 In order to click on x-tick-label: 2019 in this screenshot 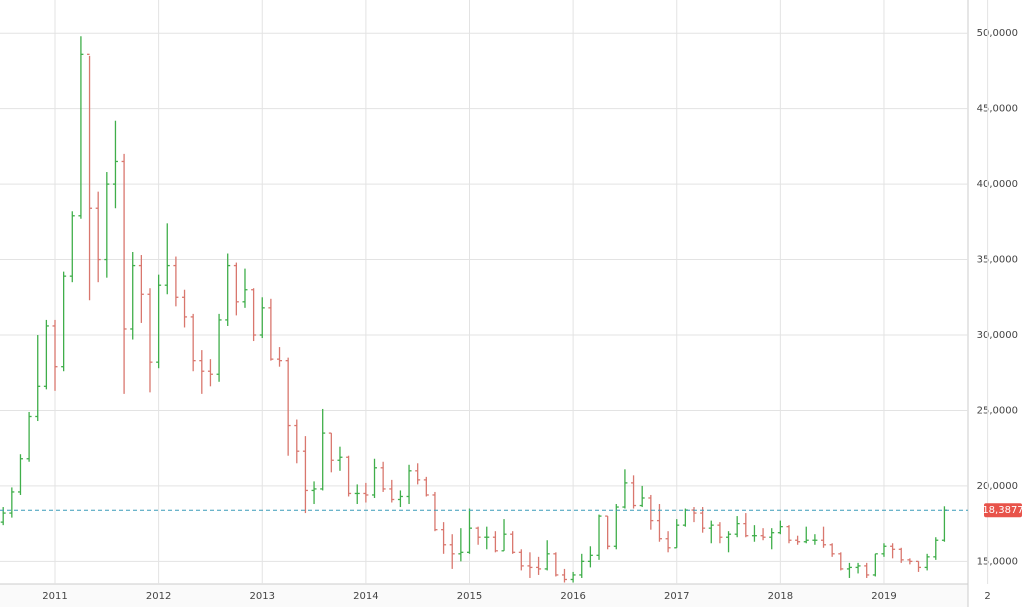, I will do `click(883, 596)`.